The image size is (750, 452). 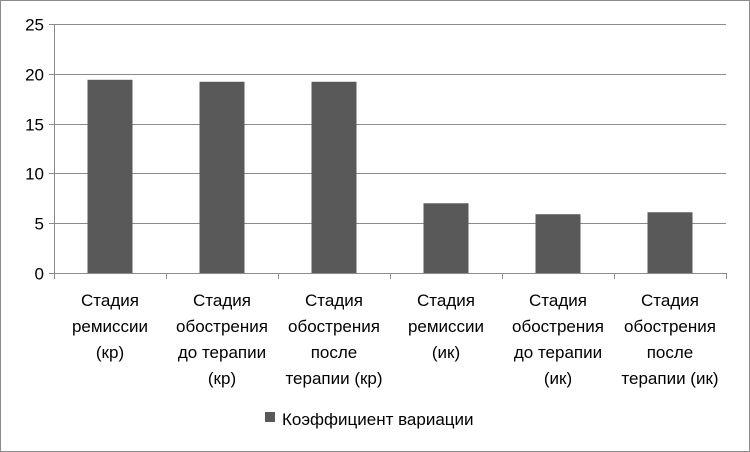 What do you see at coordinates (333, 339) in the screenshot?
I see `x-category-label: Стадия обострения после терапии (кр)` at bounding box center [333, 339].